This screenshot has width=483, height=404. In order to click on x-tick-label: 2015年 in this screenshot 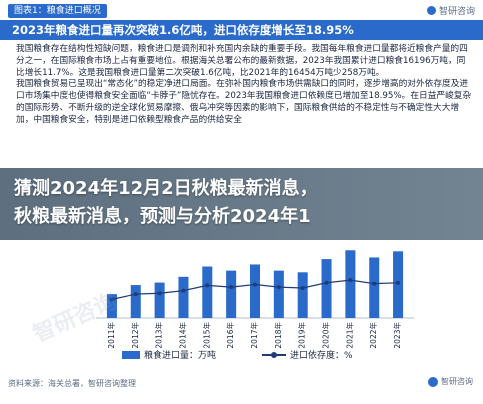, I will do `click(206, 335)`.